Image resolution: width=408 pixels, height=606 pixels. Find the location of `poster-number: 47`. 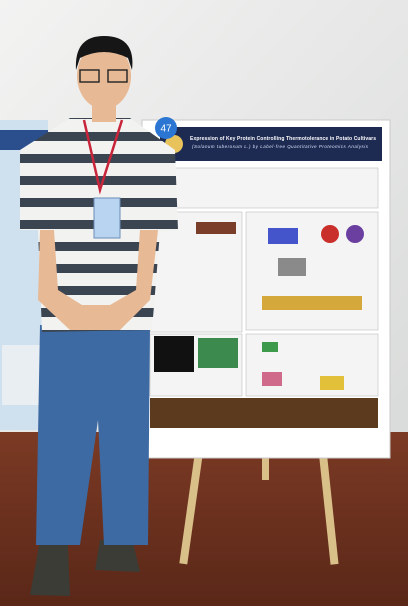

poster-number: 47 is located at coordinates (166, 129).